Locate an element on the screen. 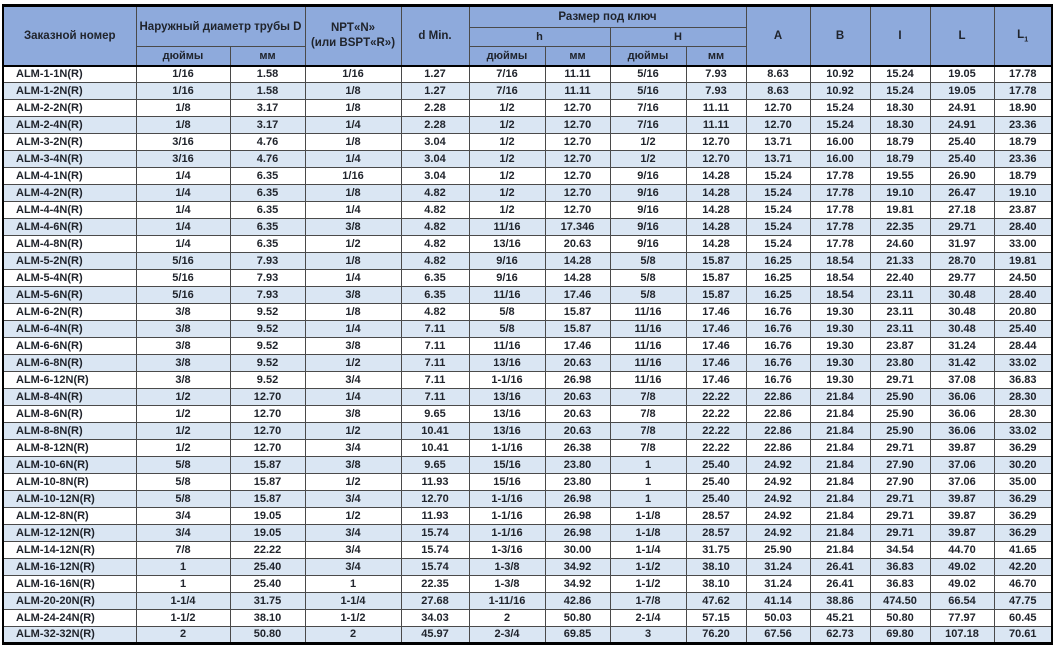 The image size is (1053, 648). value-cell: 25.40 is located at coordinates (267, 567).